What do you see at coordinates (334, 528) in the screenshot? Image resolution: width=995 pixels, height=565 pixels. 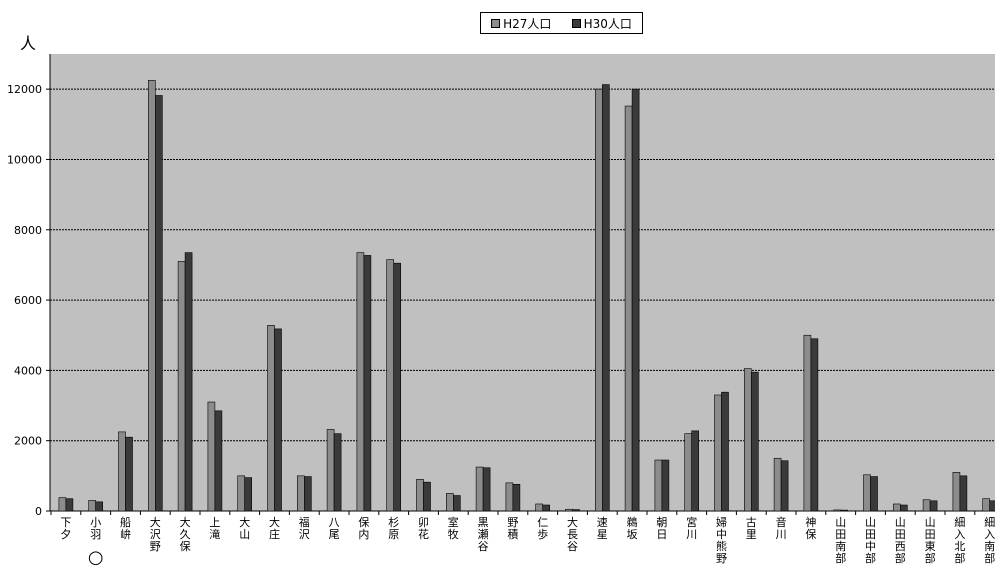 I see `x-tick-label: 八尾` at bounding box center [334, 528].